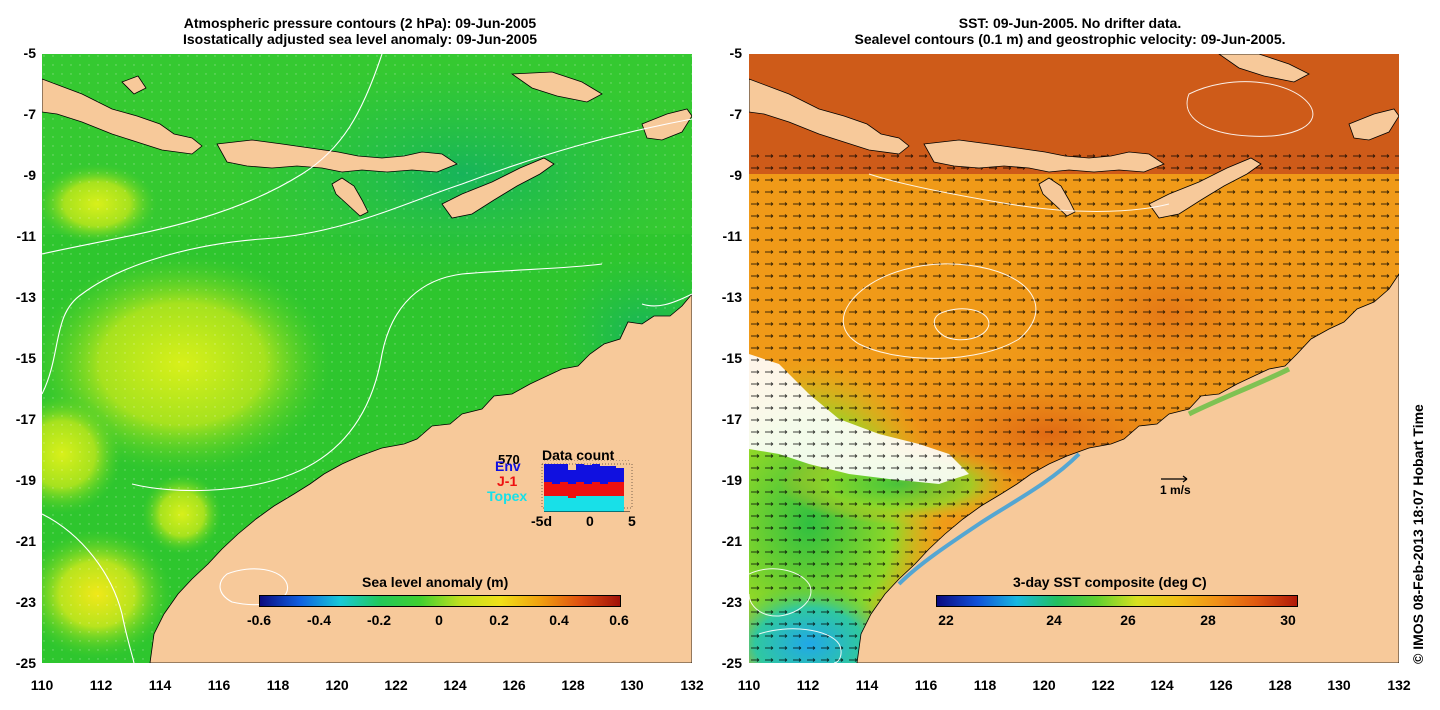 The image size is (1440, 710). I want to click on imos-credit: © IMOS 08-Feb-2013 18:07 Hobart Time, so click(1418, 534).